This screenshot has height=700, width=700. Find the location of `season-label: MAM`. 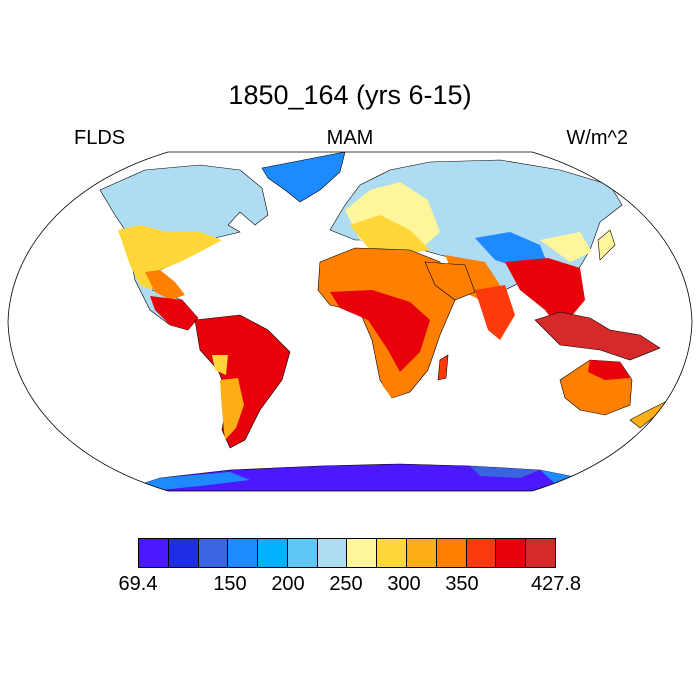

season-label: MAM is located at coordinates (350, 138).